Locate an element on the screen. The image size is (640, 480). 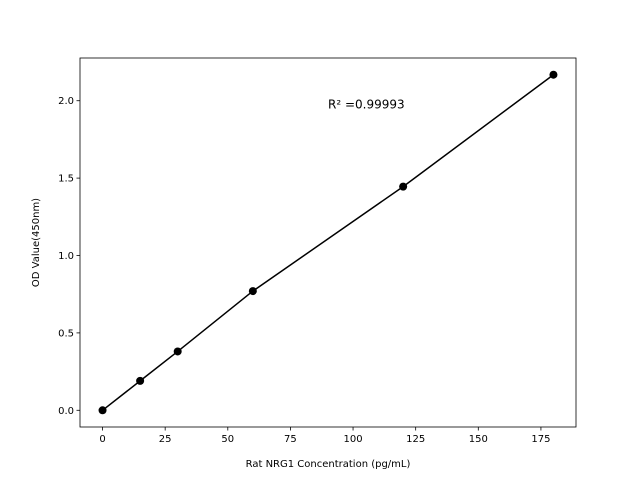
x-tick-label: 25 is located at coordinates (165, 439).